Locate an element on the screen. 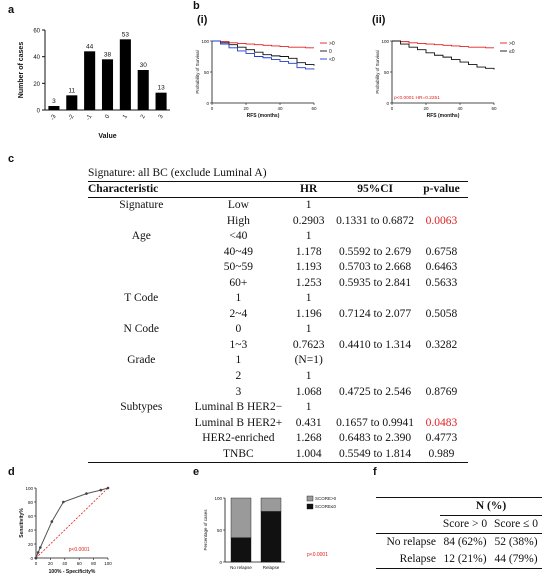  y-tick-label: 20 is located at coordinates (31, 544).